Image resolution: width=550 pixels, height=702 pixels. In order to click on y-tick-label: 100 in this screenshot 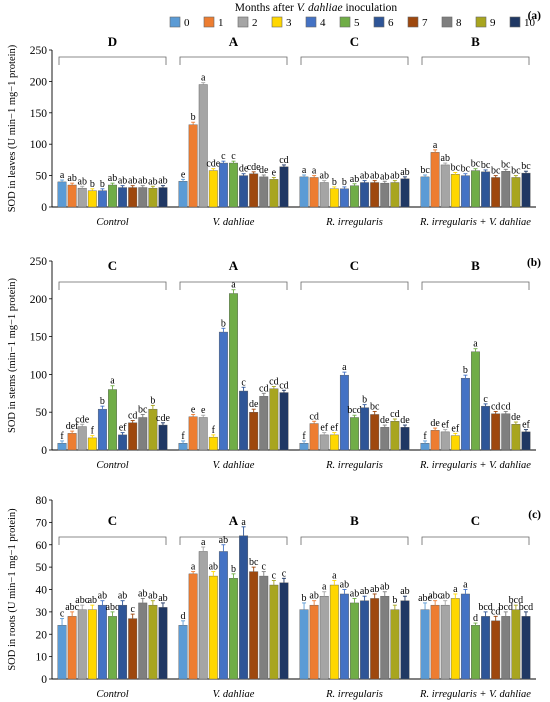, I will do `click(39, 375)`.